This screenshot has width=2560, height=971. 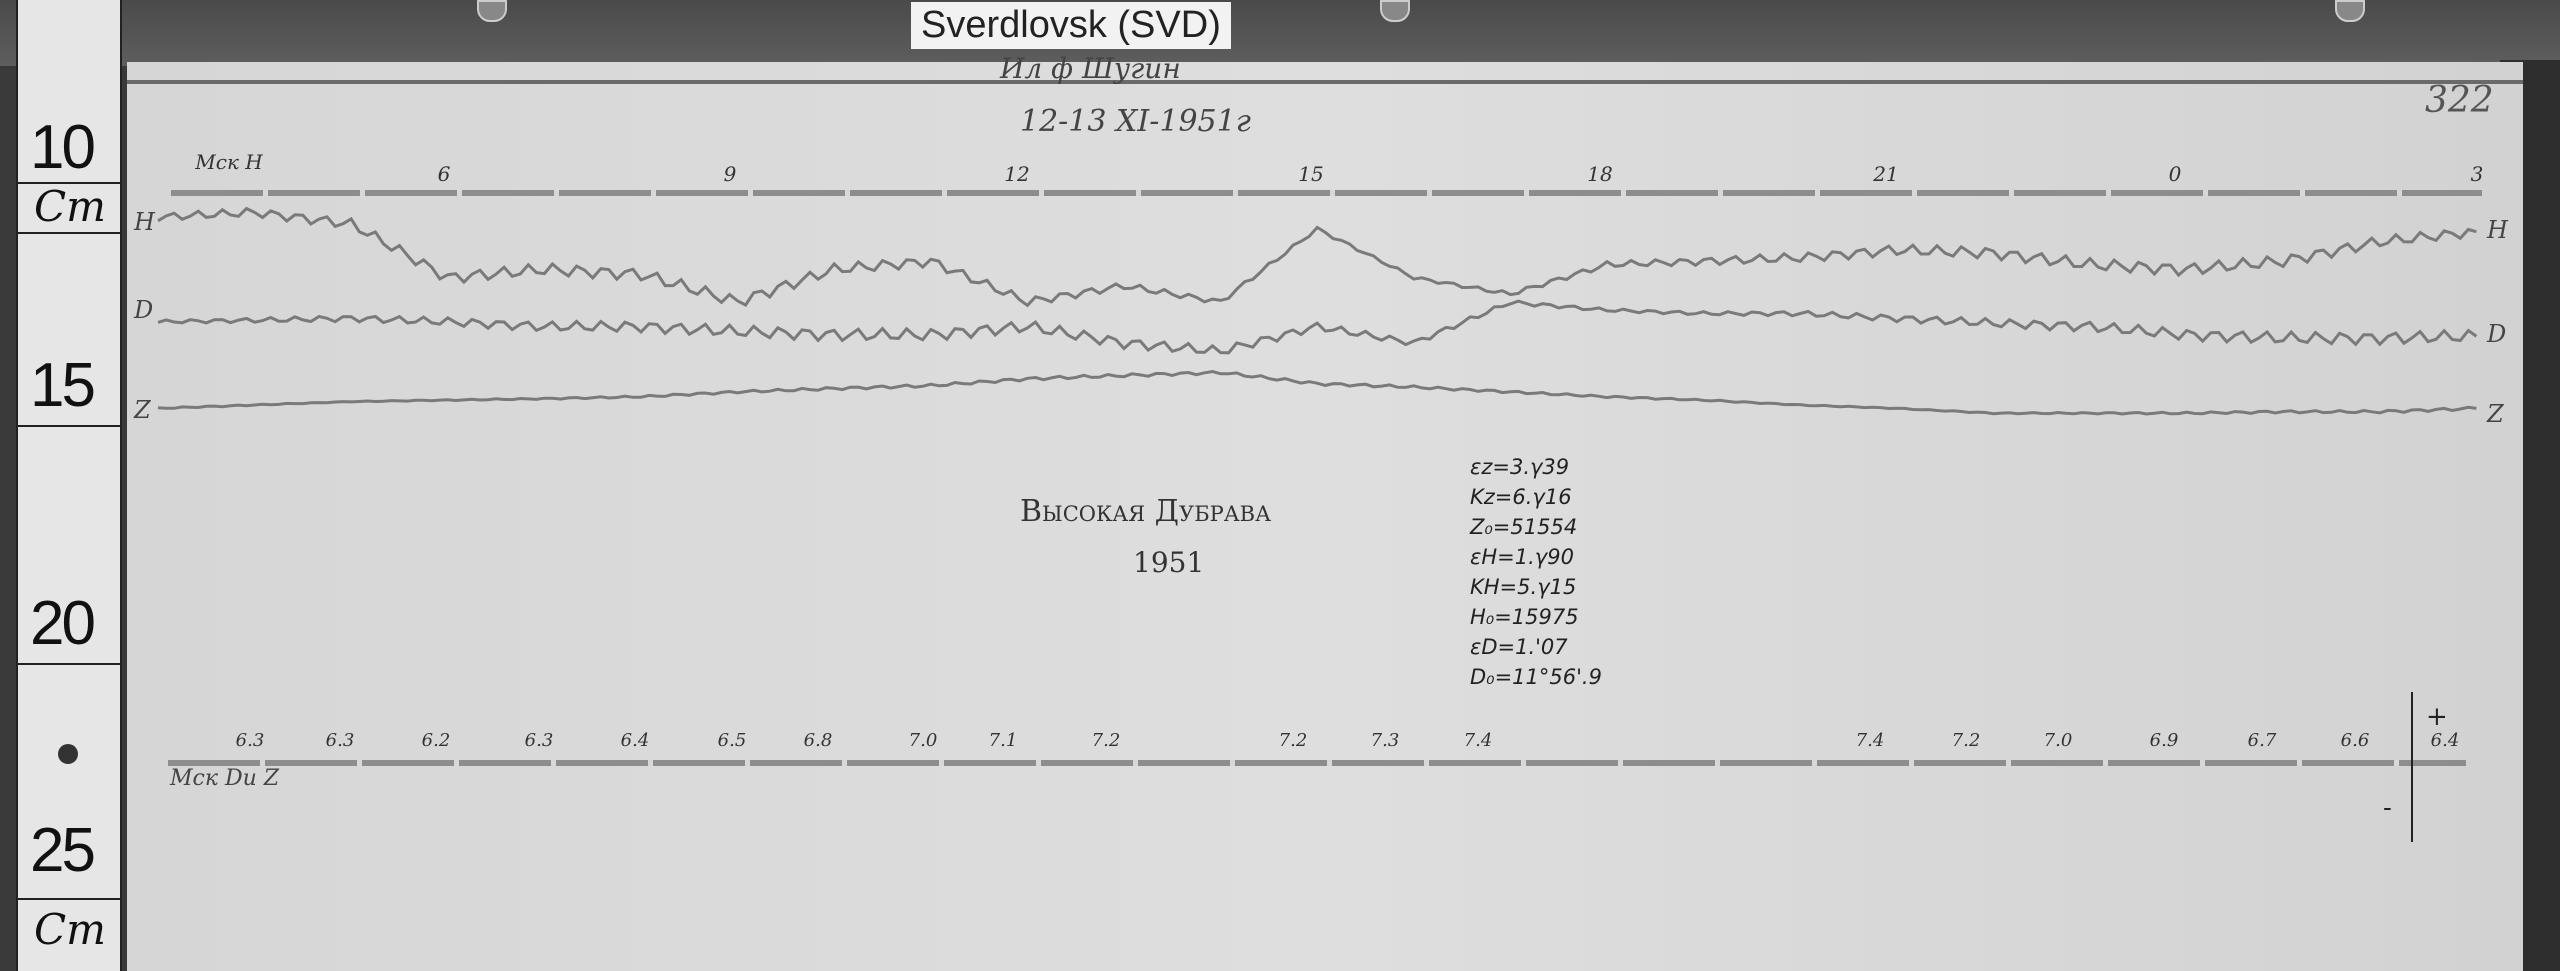 I want to click on cm-ruler: 10 Cm 15 20 25 Cm, so click(x=69, y=485).